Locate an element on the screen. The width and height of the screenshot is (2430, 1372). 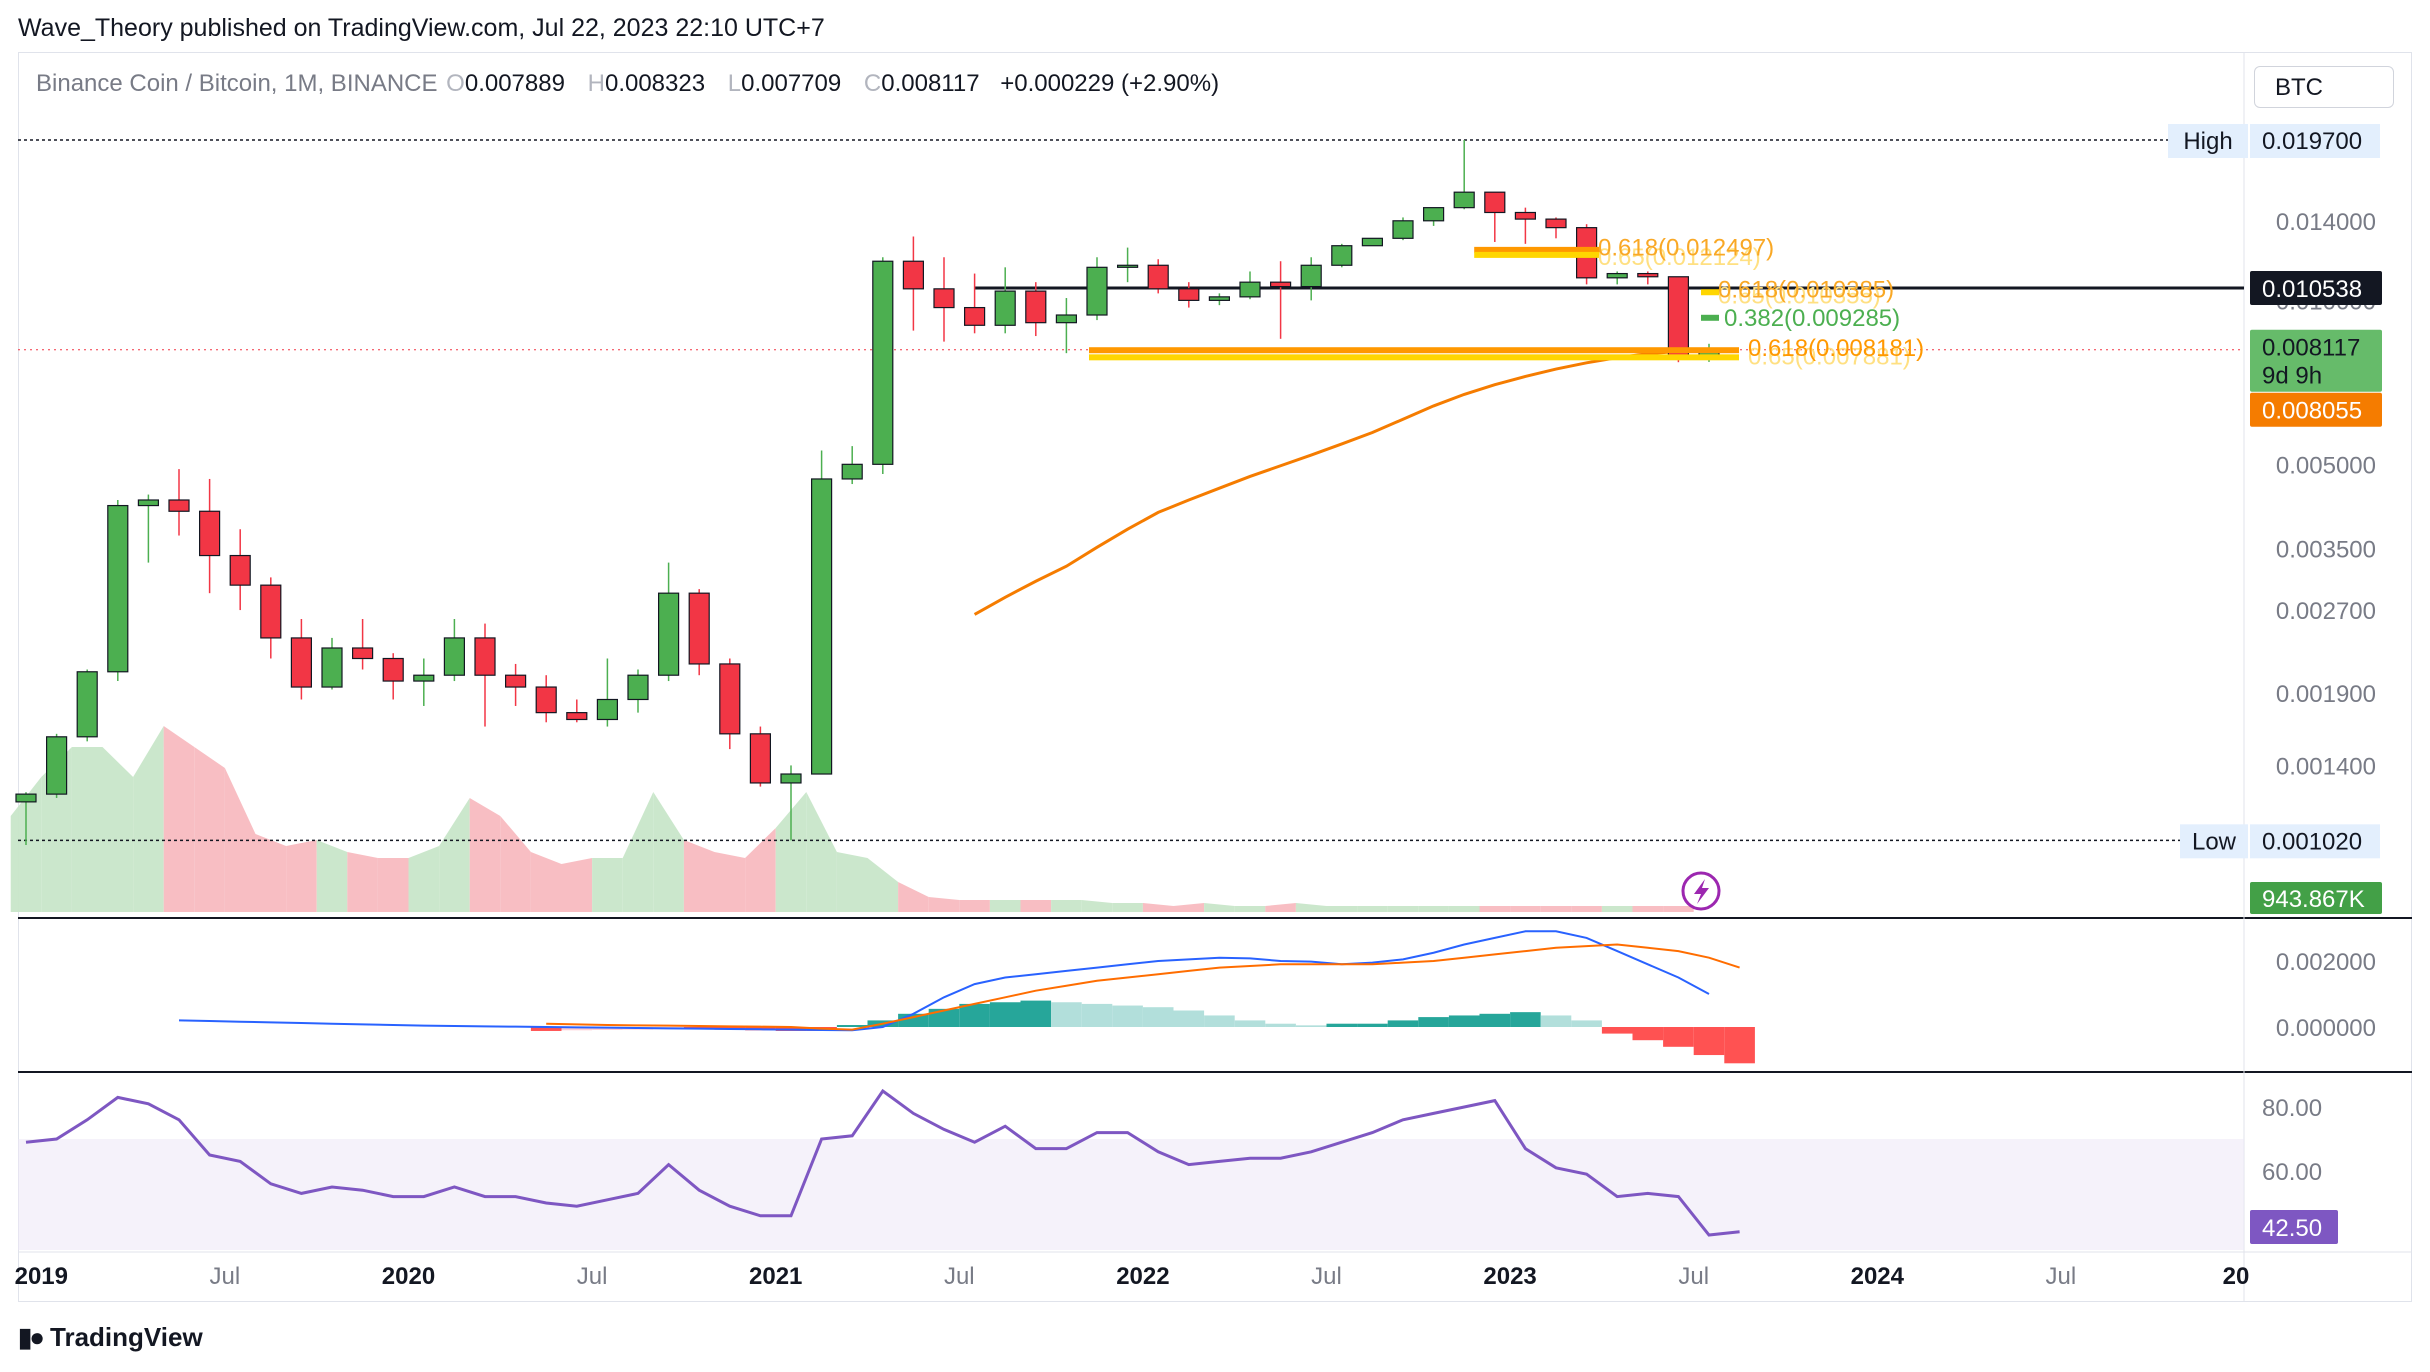
price-tick-label: 0.001400 is located at coordinates (2326, 766).